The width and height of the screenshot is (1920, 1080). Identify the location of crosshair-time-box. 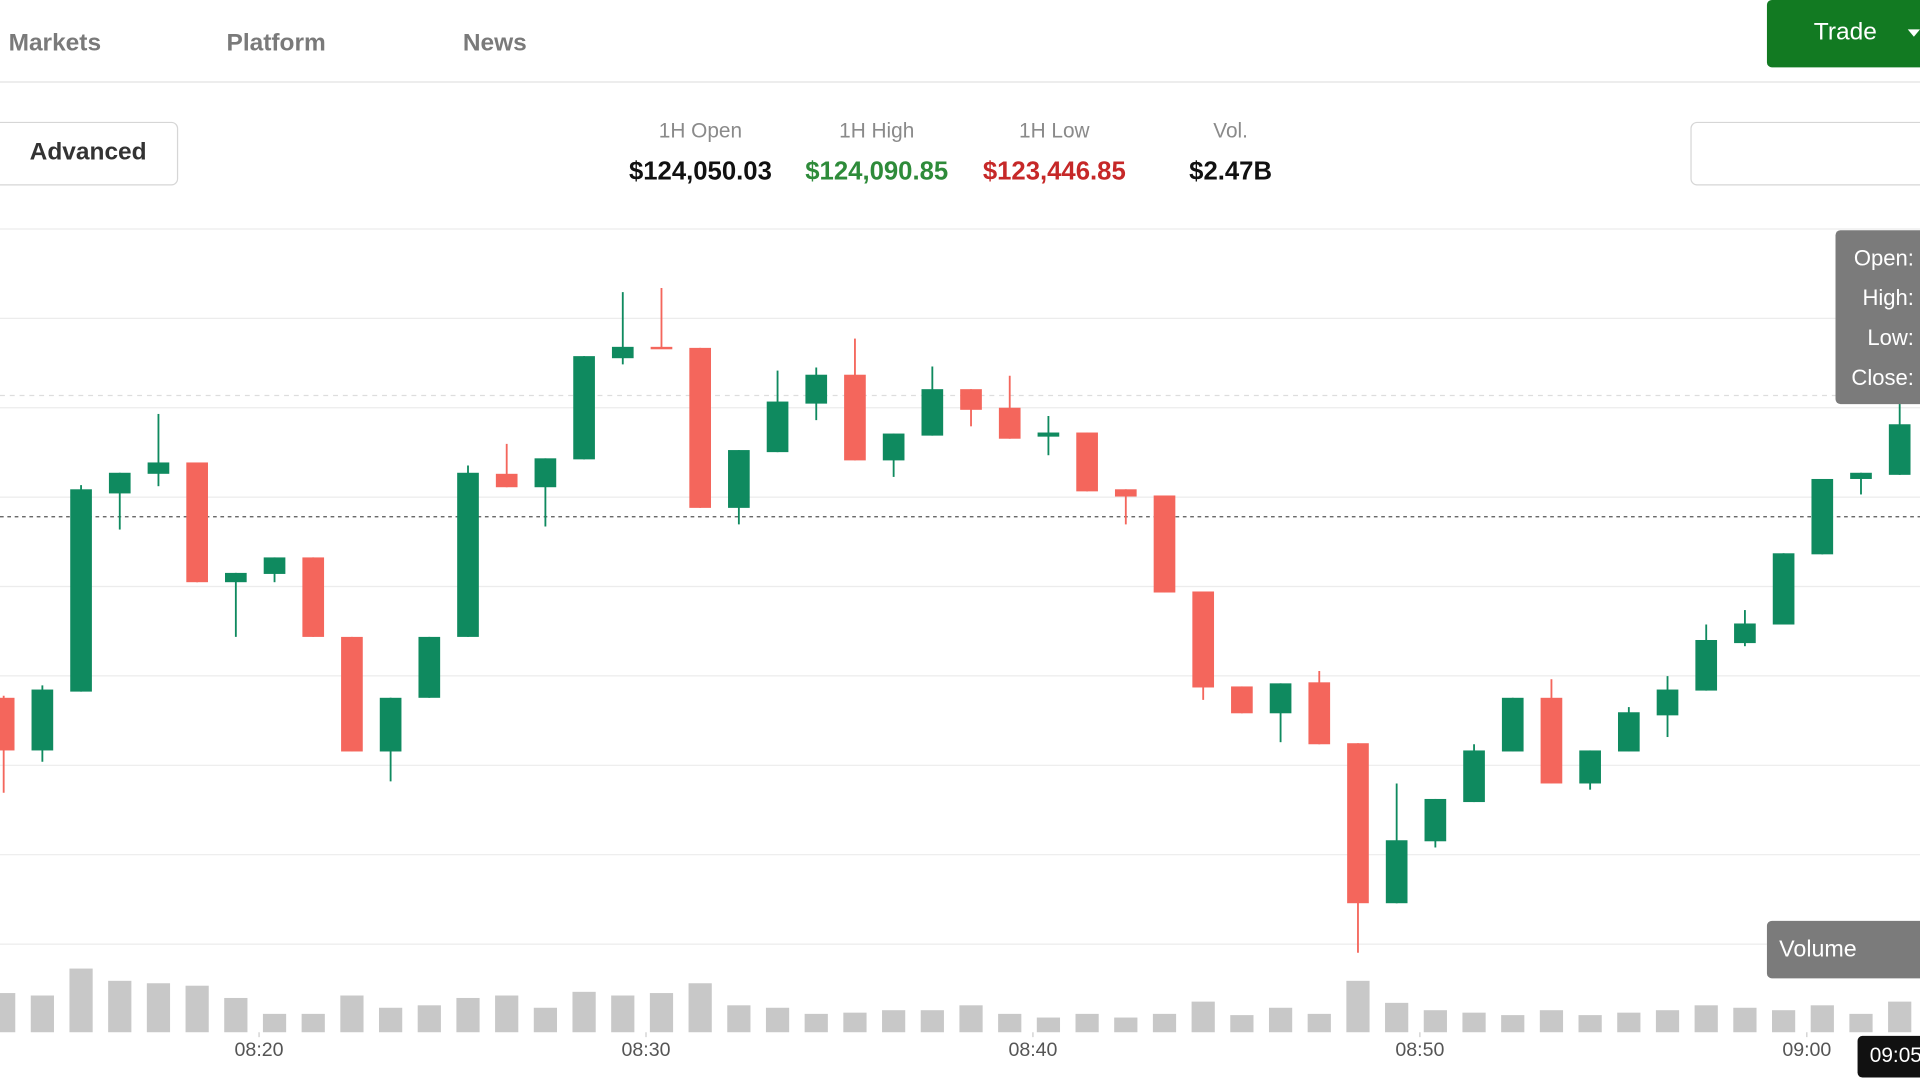
(1888, 1056).